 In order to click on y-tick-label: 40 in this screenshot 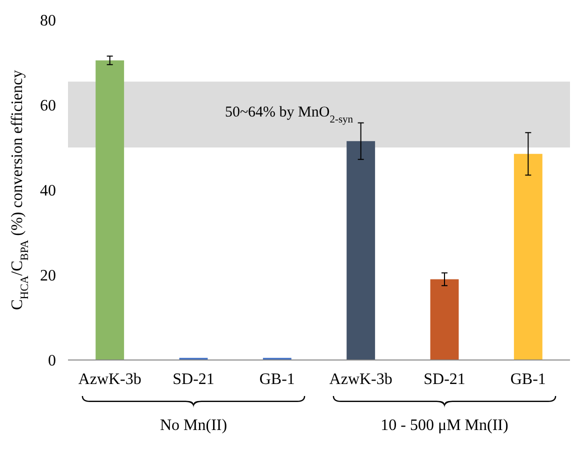, I will do `click(48, 191)`.